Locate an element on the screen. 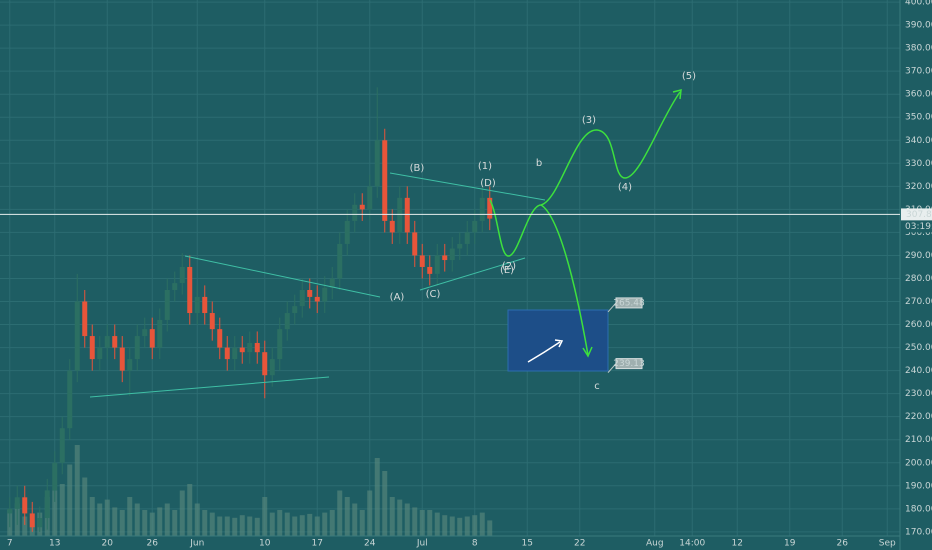  y-tick-label: 190.00 is located at coordinates (918, 486).